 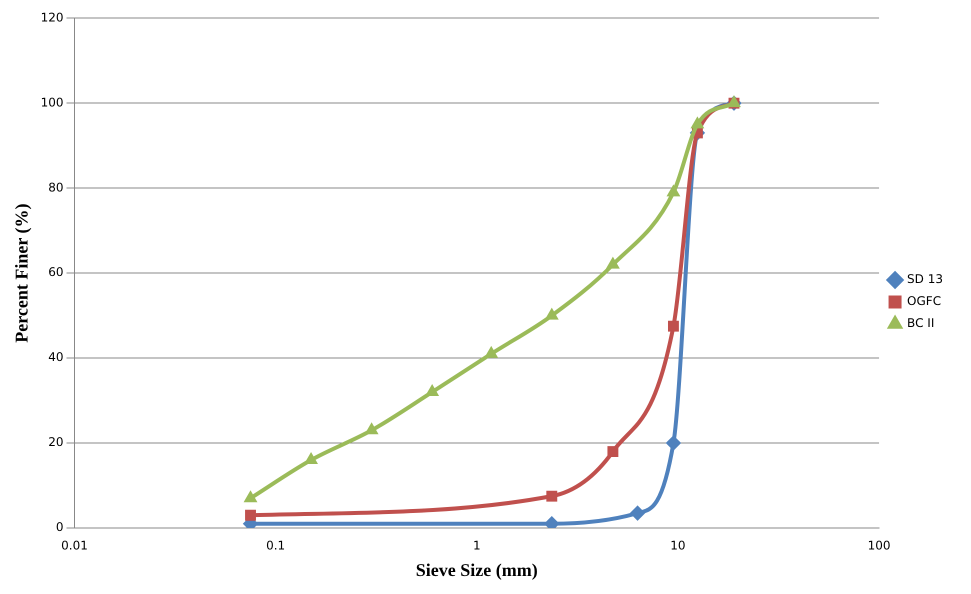 I want to click on legend-label: SD 13, so click(x=925, y=279).